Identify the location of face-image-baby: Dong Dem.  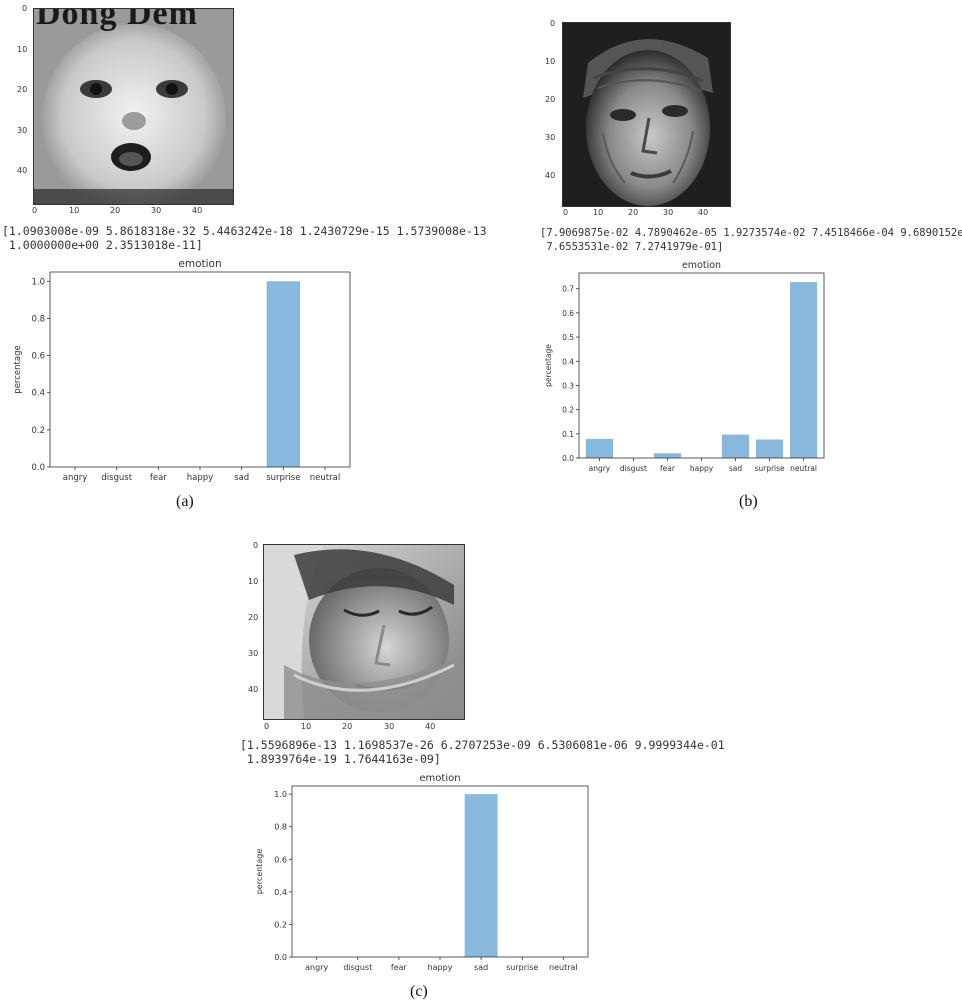
(133, 106).